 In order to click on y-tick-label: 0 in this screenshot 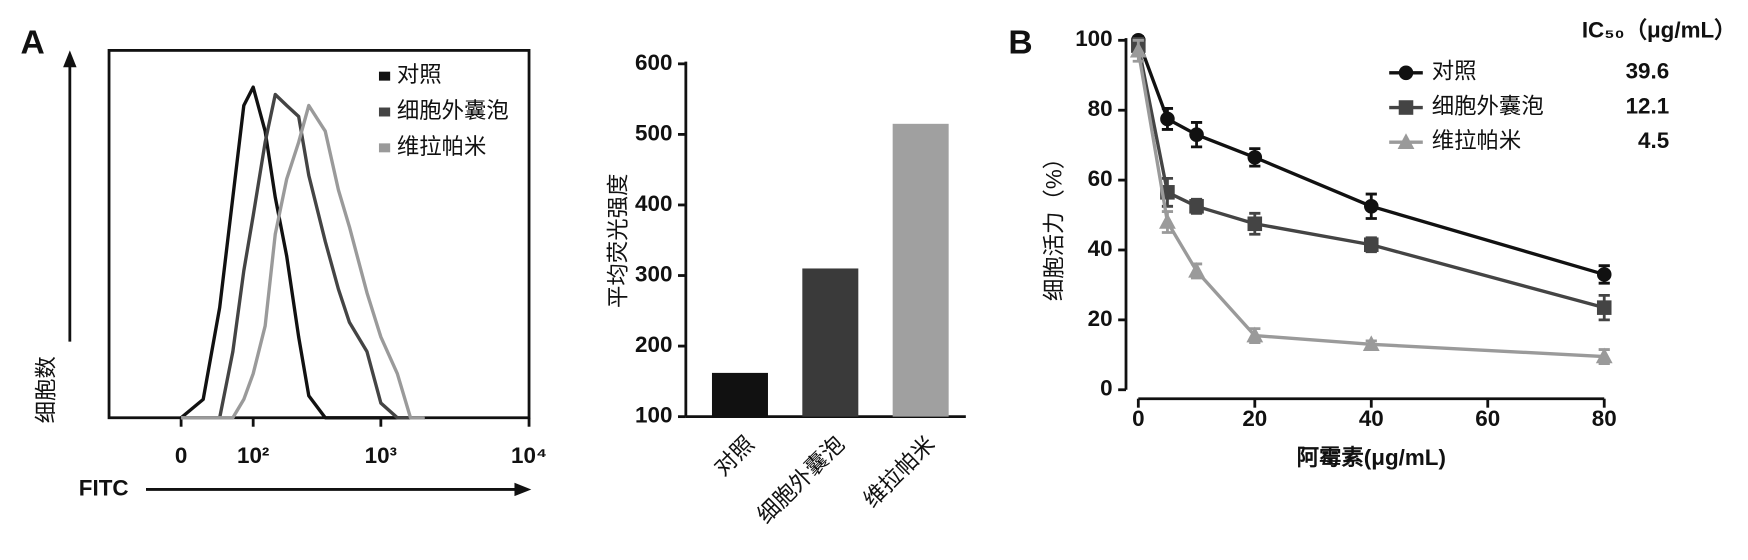, I will do `click(1106, 388)`.